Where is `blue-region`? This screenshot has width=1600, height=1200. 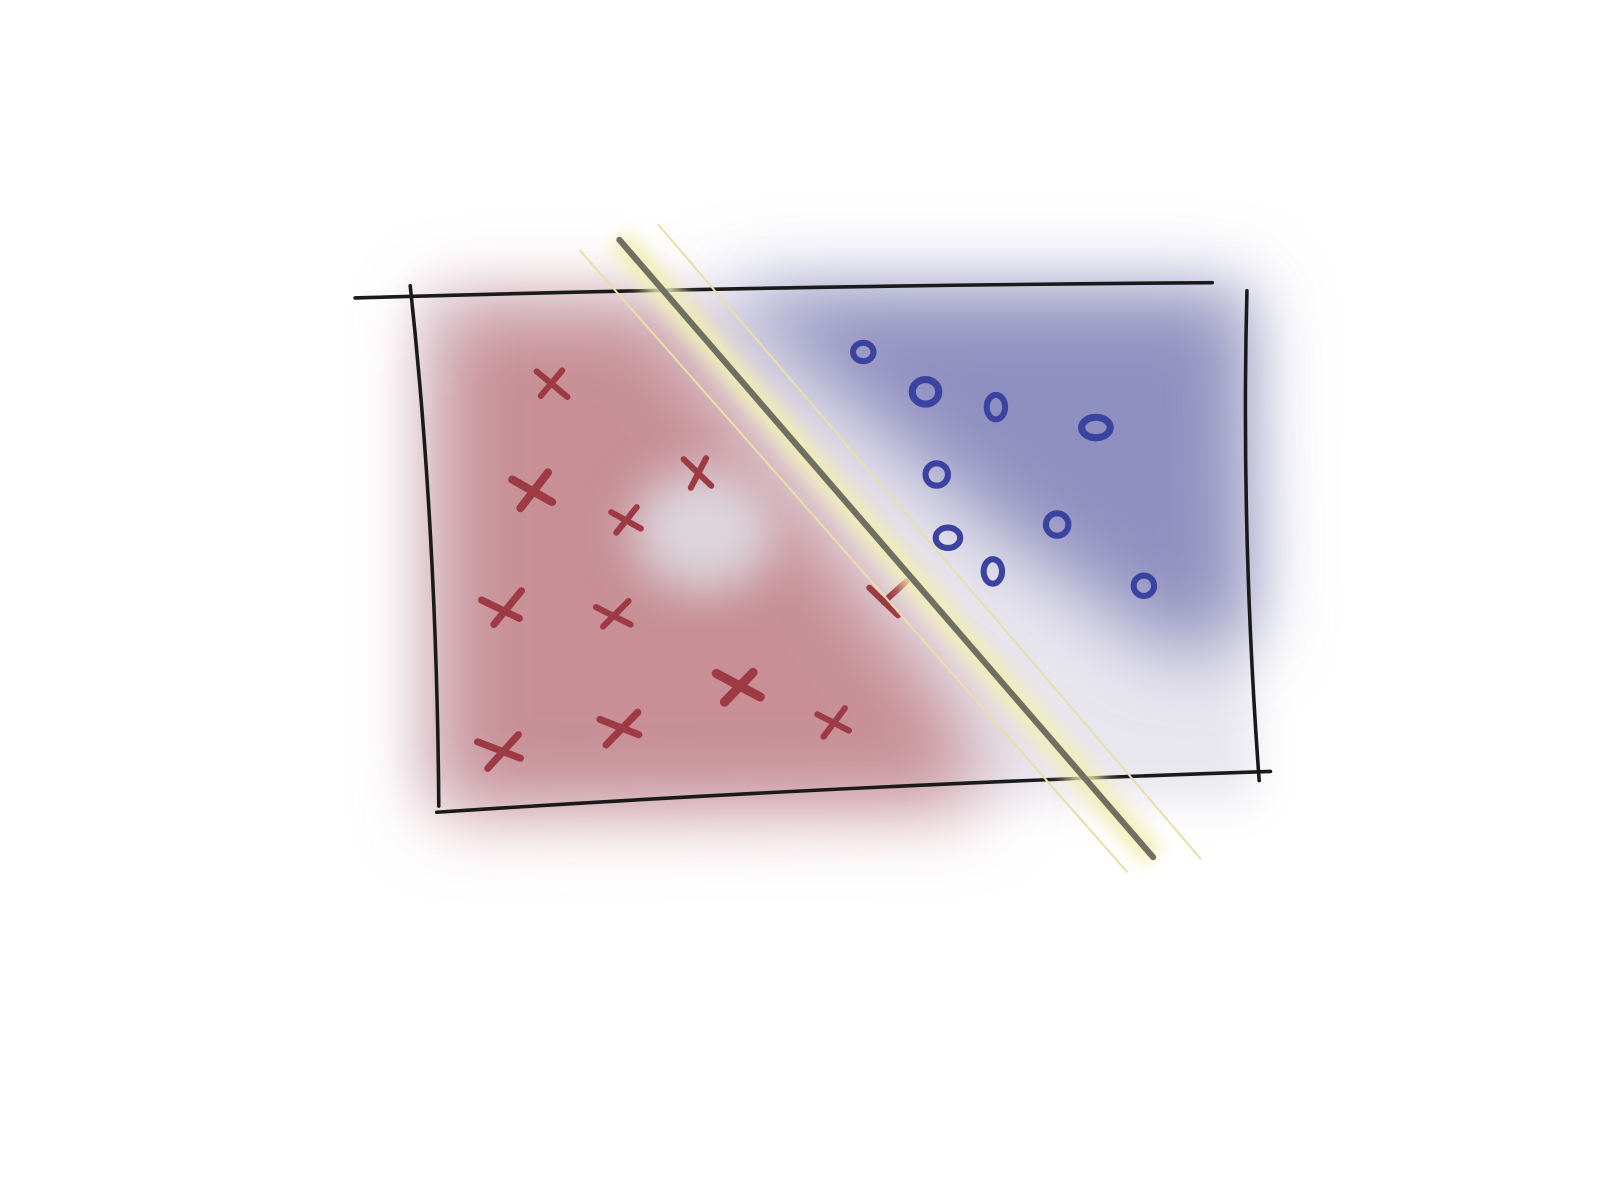 blue-region is located at coordinates (982, 472).